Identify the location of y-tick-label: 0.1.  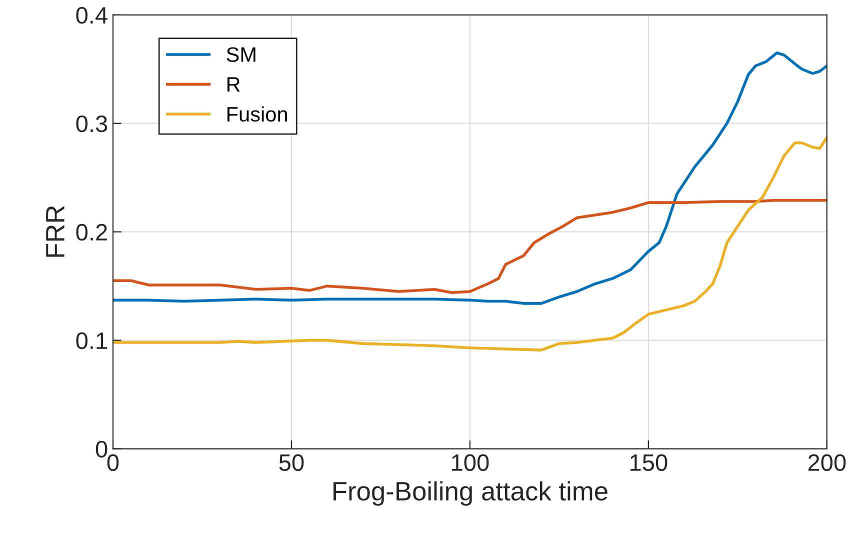
(91, 341).